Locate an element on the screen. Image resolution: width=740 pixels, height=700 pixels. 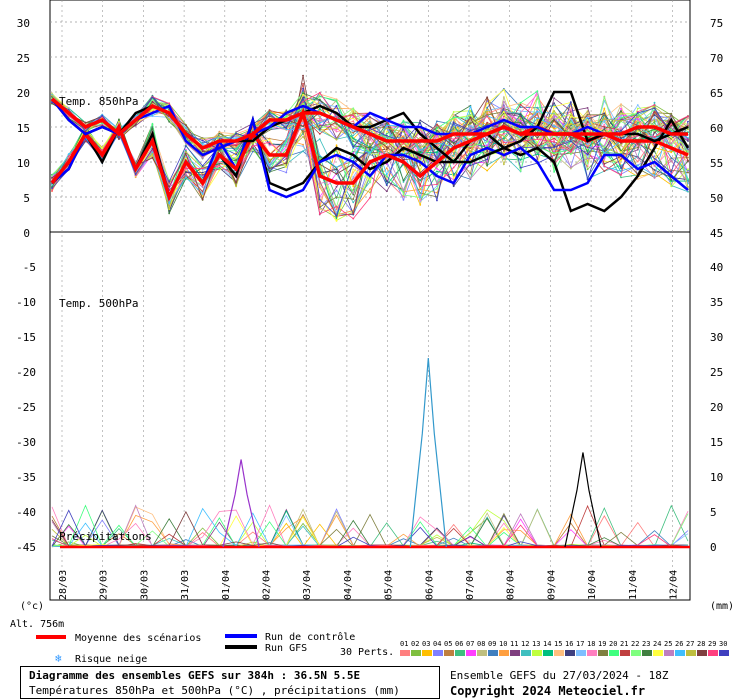
x-date-label: 29/03 is located at coordinates (104, 585).